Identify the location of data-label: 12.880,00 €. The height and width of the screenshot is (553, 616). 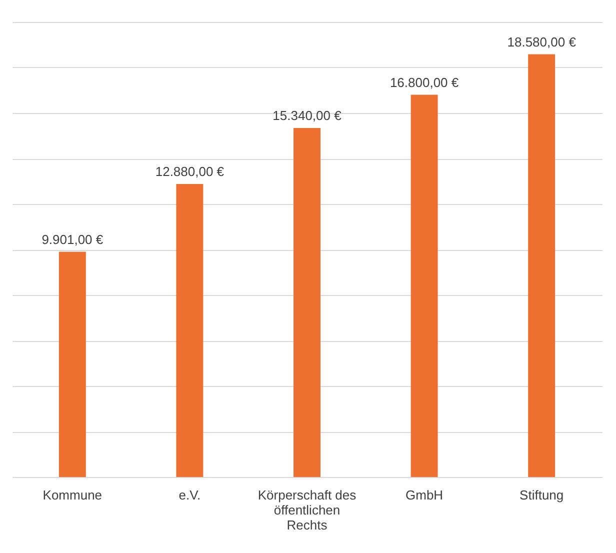
(190, 171).